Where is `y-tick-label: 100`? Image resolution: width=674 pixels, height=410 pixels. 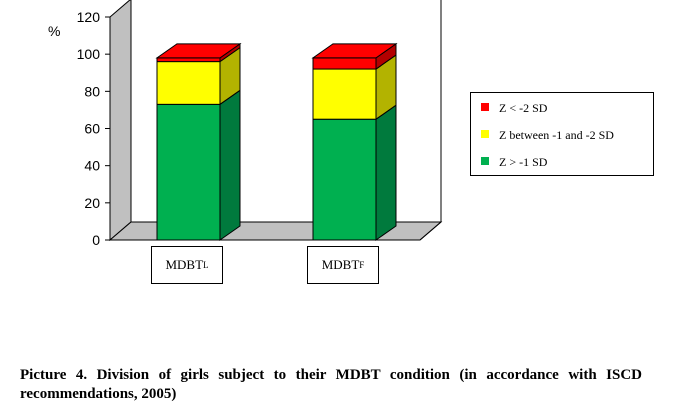 y-tick-label: 100 is located at coordinates (89, 54).